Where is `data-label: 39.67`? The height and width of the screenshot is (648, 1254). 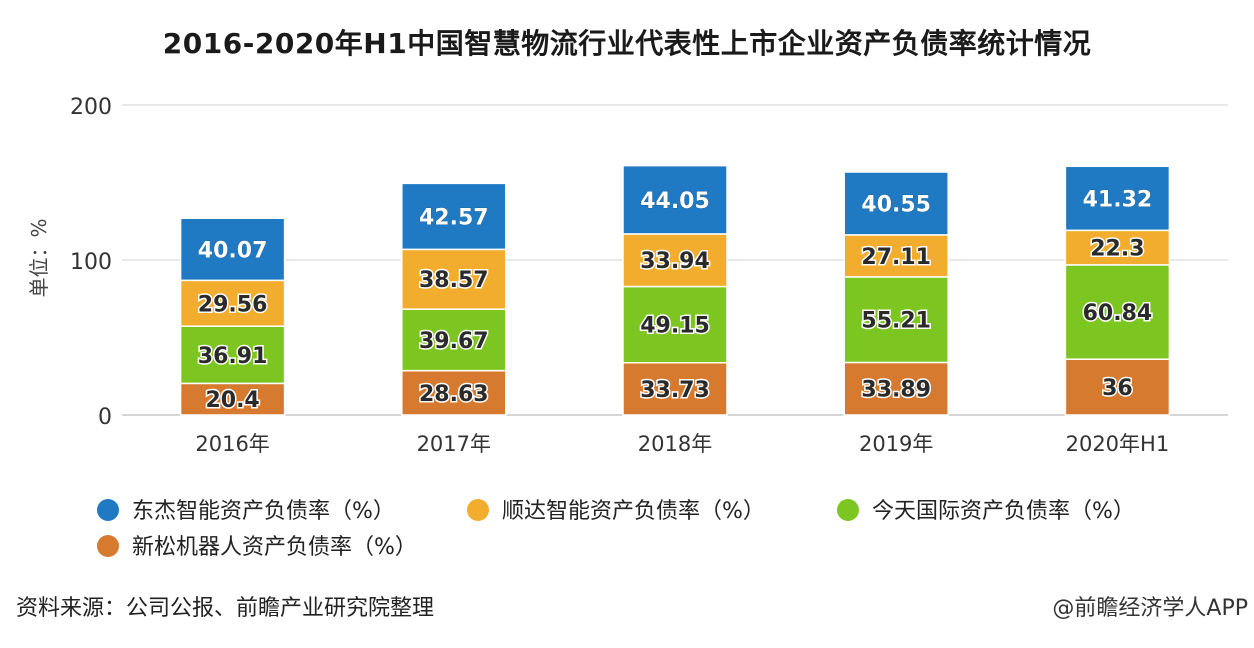 data-label: 39.67 is located at coordinates (454, 341).